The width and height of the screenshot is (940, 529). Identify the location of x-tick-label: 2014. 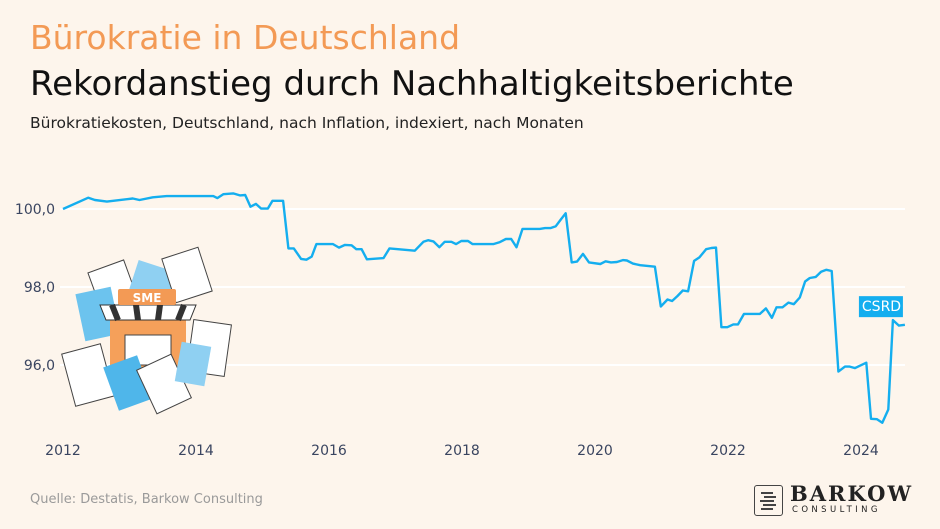
(196, 451).